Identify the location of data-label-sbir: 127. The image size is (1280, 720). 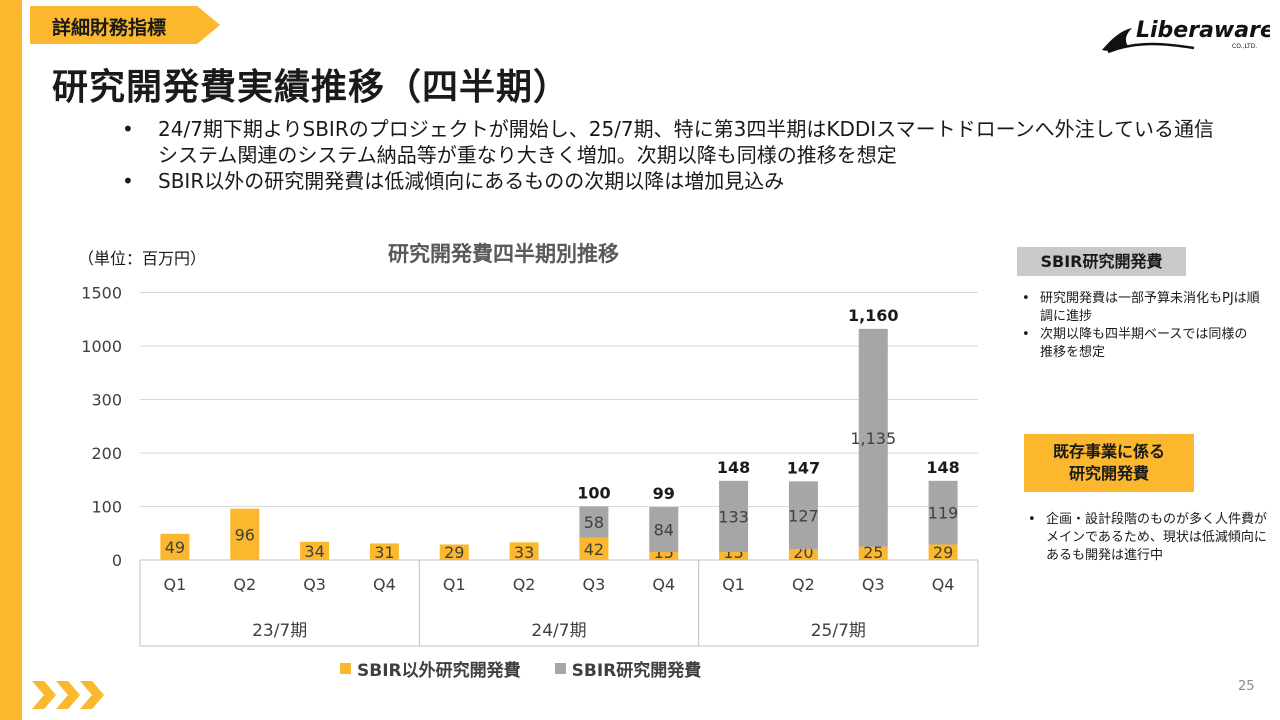
(803, 515).